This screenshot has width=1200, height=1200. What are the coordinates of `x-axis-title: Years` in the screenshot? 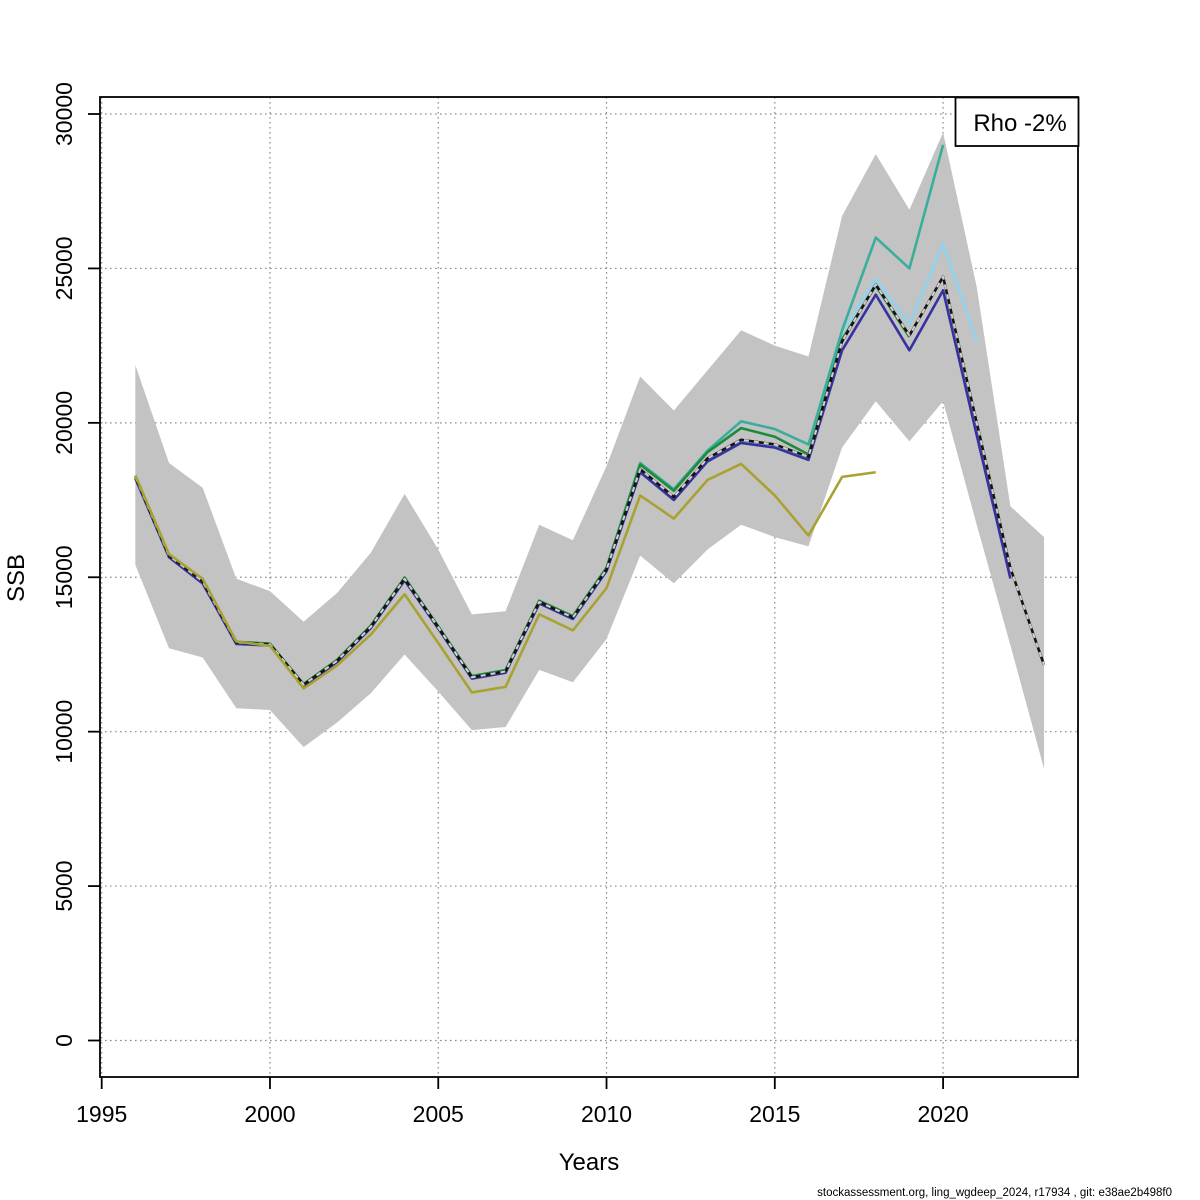 It's located at (589, 1162).